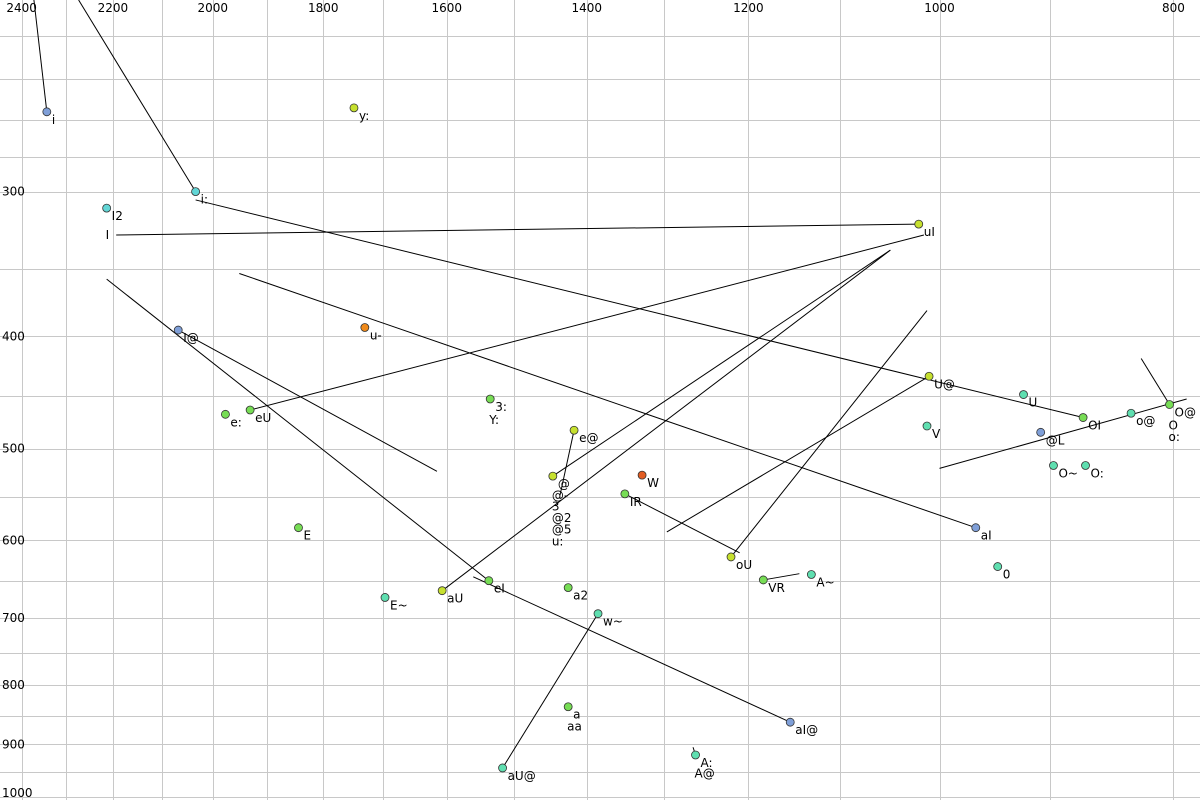 This screenshot has width=1200, height=805. I want to click on x-tick-label: 1400, so click(586, 8).